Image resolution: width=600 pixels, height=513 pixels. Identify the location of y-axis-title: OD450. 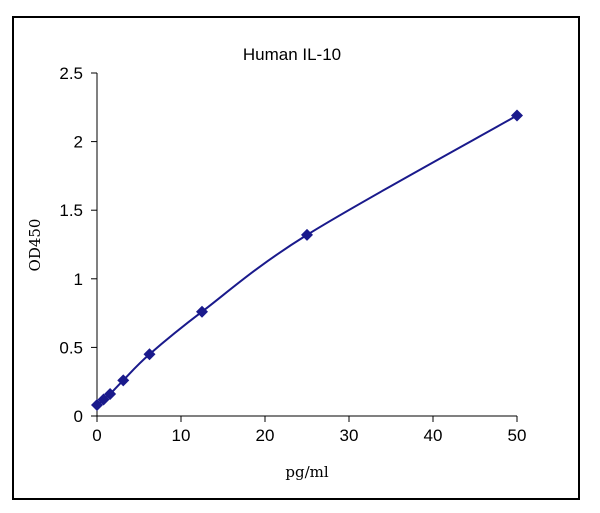
(35, 245).